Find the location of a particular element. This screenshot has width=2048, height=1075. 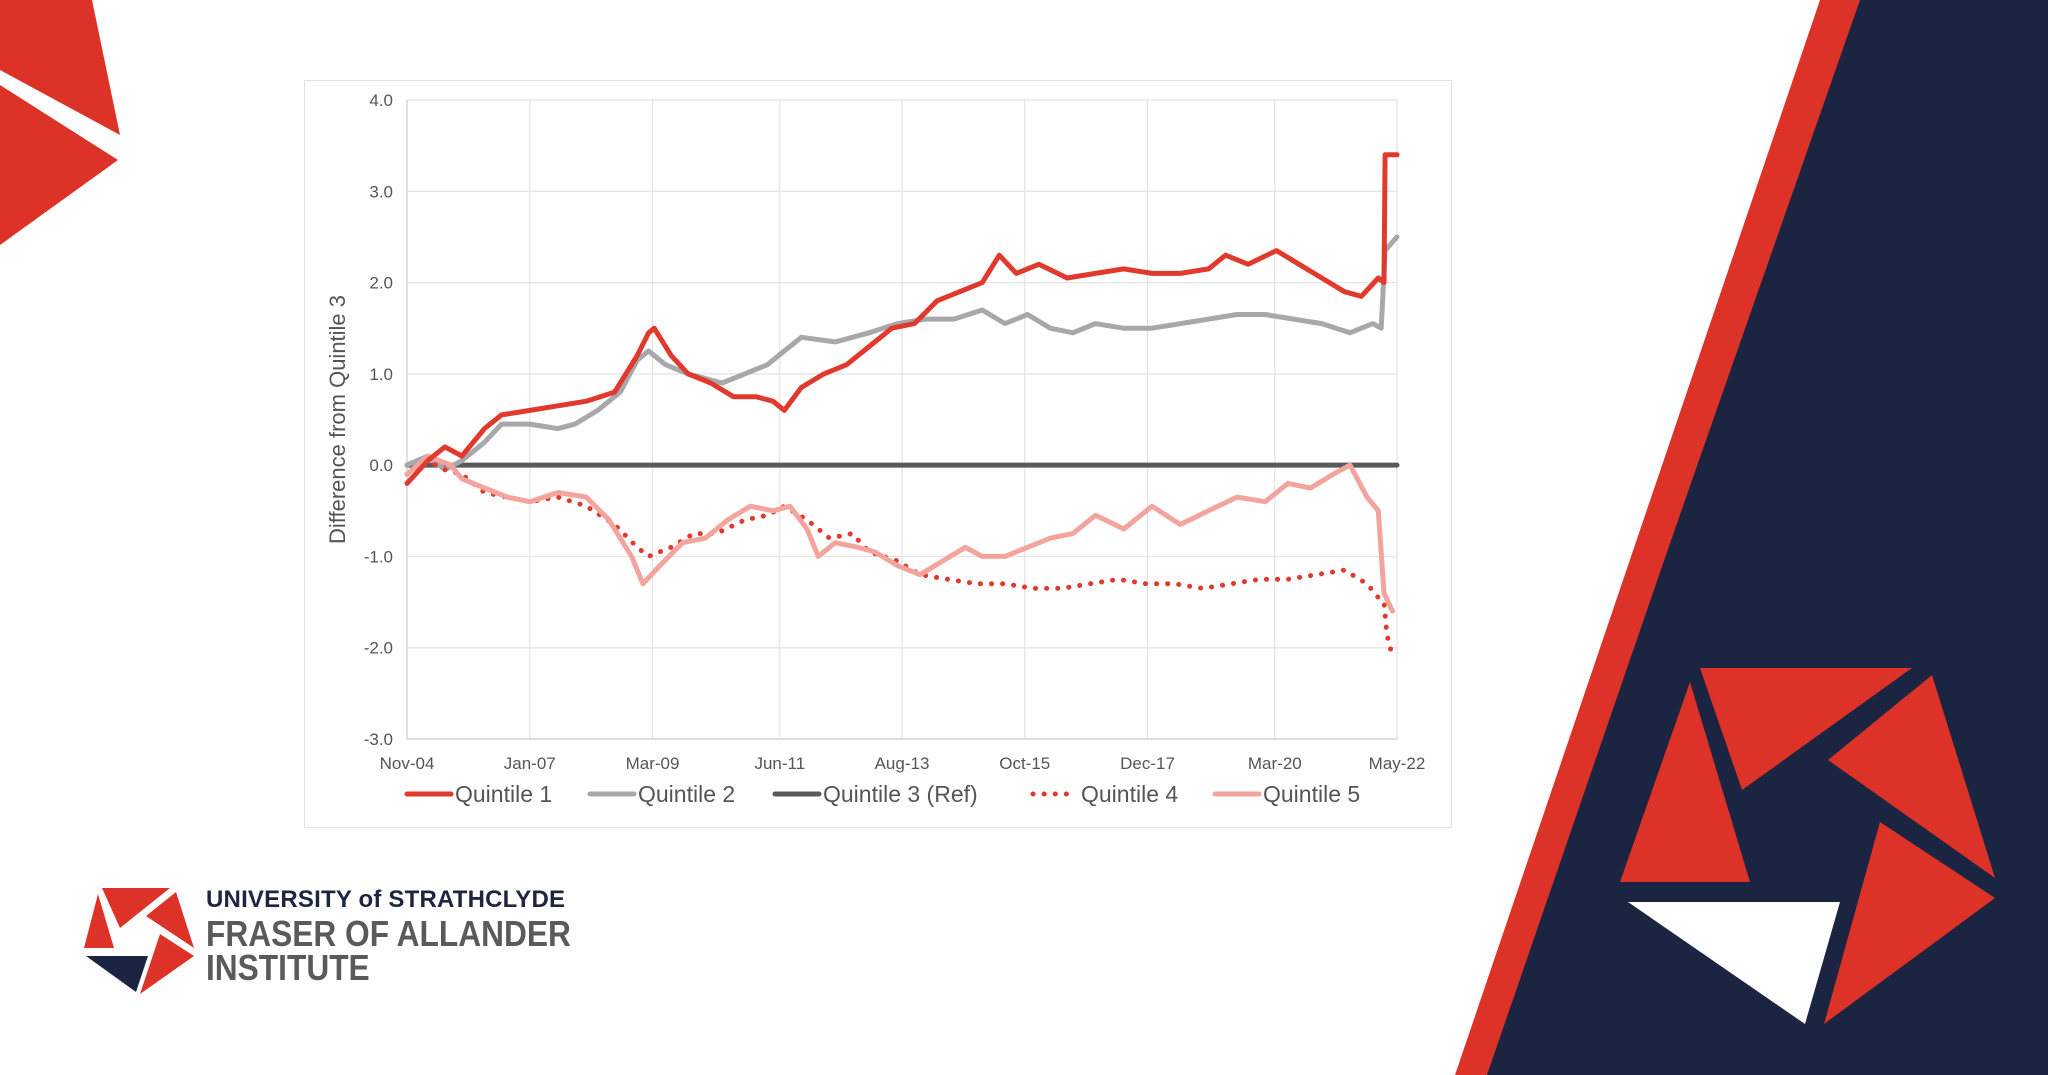

top-left-red-triangle-lower is located at coordinates (59, 165).